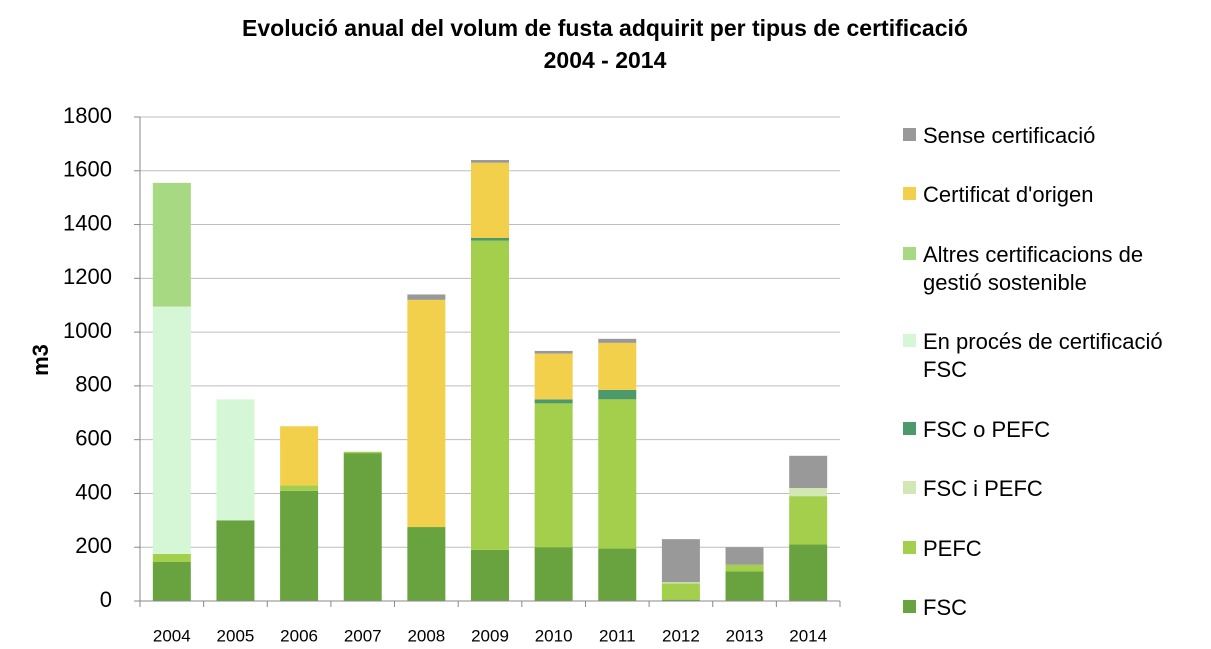  What do you see at coordinates (40, 360) in the screenshot?
I see `y-axis-label: m3` at bounding box center [40, 360].